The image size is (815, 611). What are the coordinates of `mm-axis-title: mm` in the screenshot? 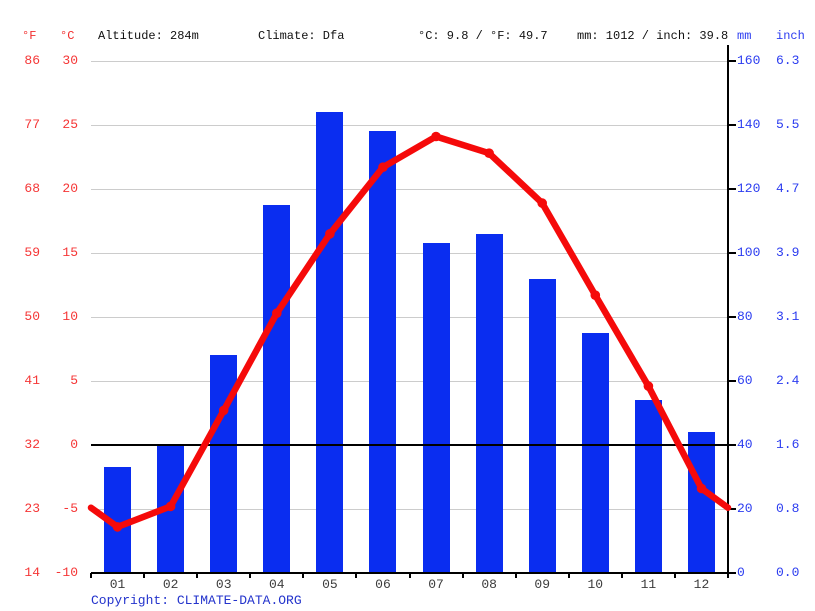 It's located at (744, 36).